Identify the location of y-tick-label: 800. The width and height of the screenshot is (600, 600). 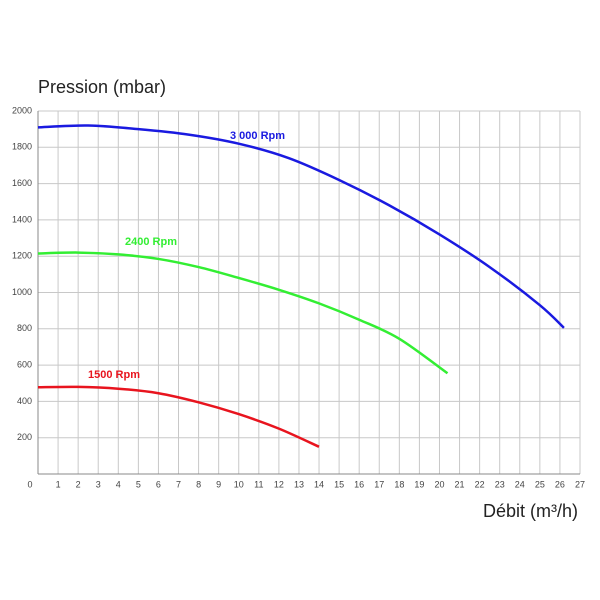
(24, 328).